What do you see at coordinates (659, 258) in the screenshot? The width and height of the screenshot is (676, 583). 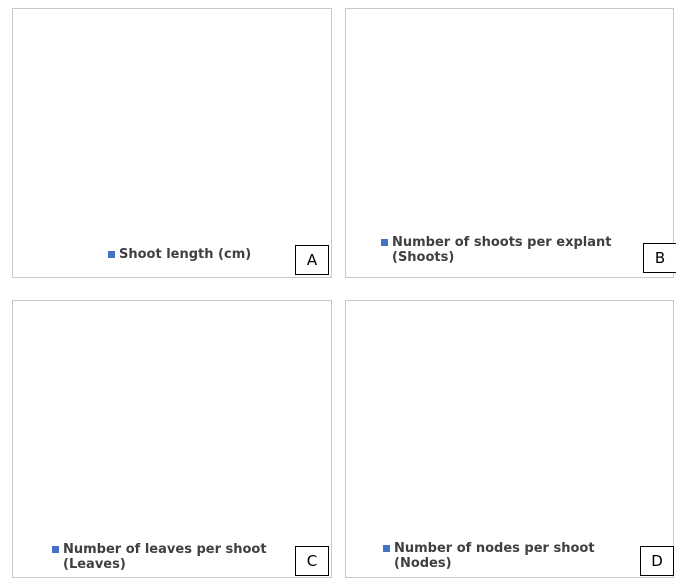 I see `panel-label-b: B` at bounding box center [659, 258].